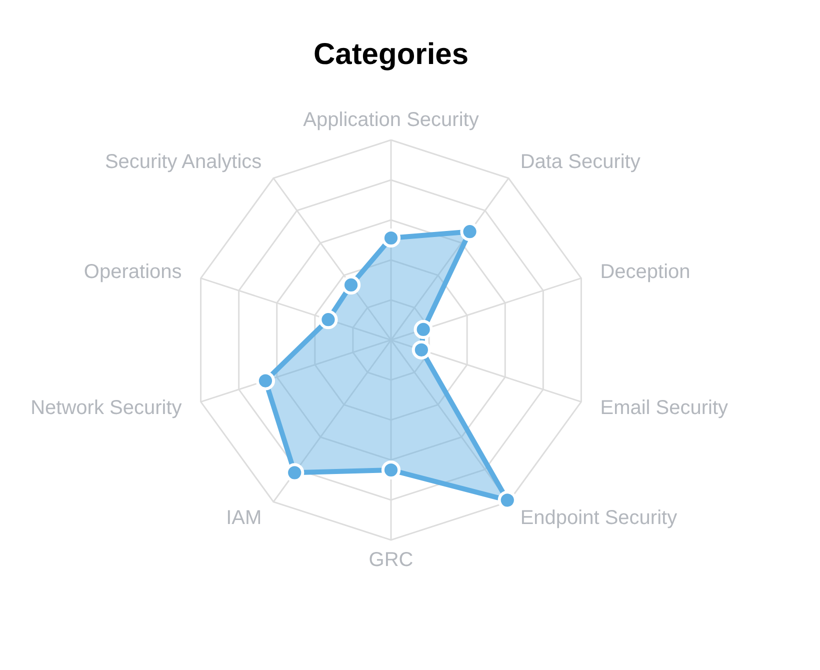 The width and height of the screenshot is (820, 670). I want to click on chart-title: Categories, so click(391, 54).